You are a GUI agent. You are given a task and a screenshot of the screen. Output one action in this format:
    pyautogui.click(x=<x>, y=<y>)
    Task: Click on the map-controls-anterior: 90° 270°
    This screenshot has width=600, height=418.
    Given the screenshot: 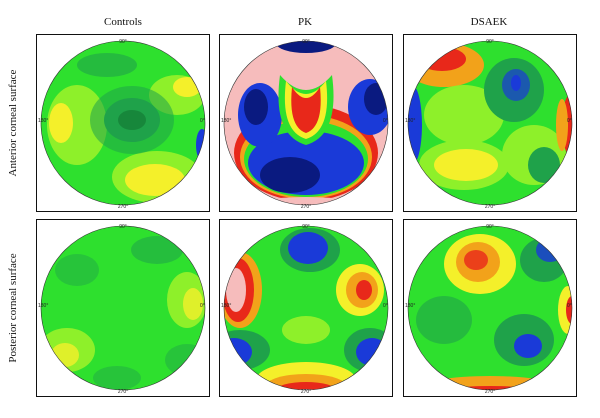 What is the action you would take?
    pyautogui.click(x=123, y=123)
    